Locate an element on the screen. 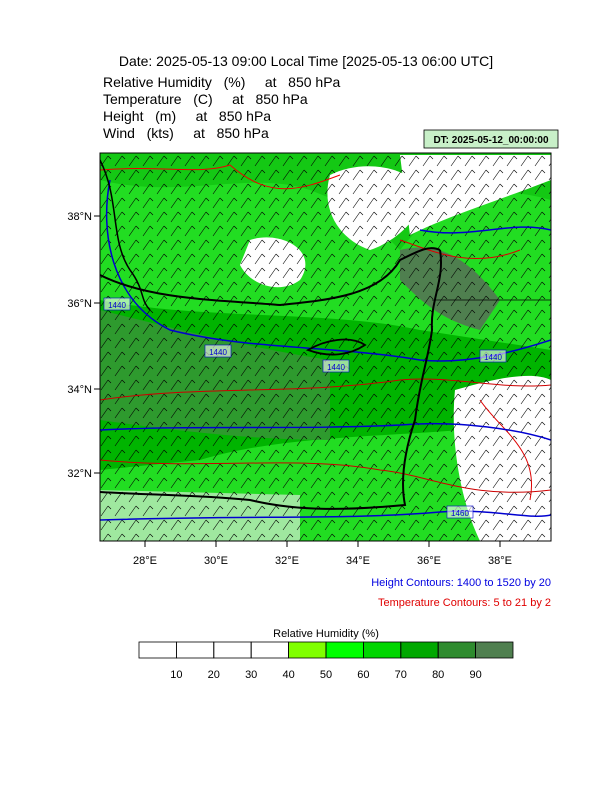  lat-label: 32°N is located at coordinates (79, 474).